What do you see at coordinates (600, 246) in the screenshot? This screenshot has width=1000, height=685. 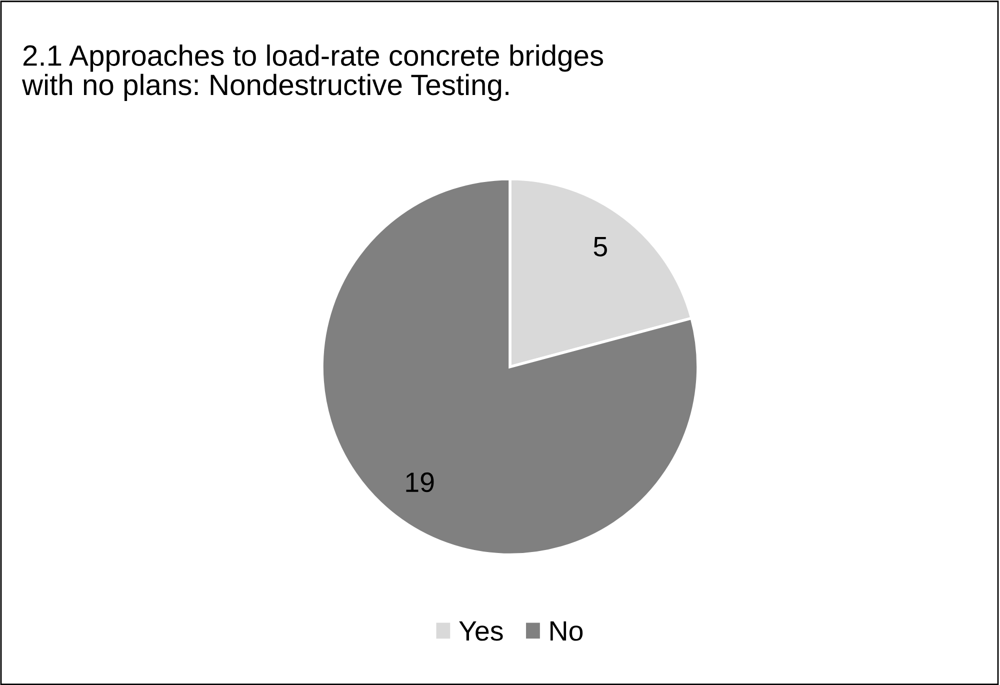 I see `data-label: 5` at bounding box center [600, 246].